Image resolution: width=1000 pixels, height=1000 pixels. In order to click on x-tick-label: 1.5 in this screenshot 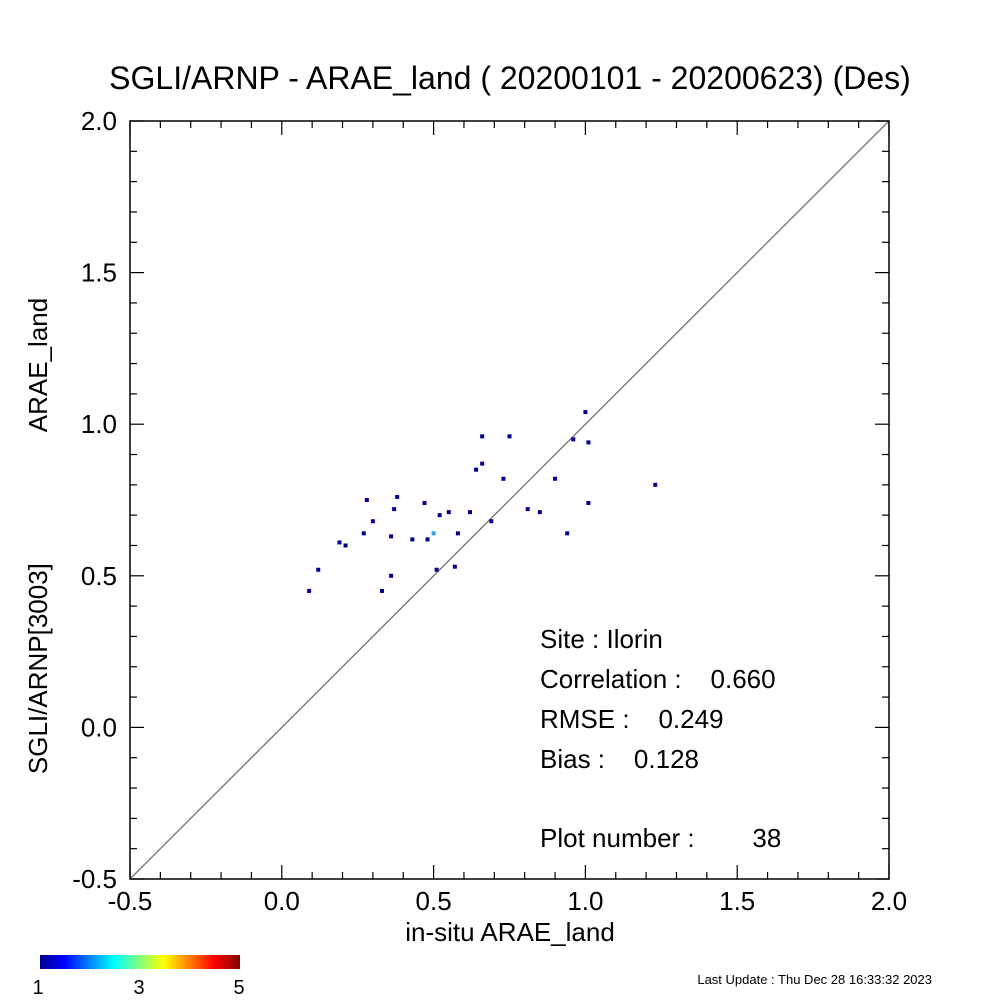, I will do `click(737, 901)`.